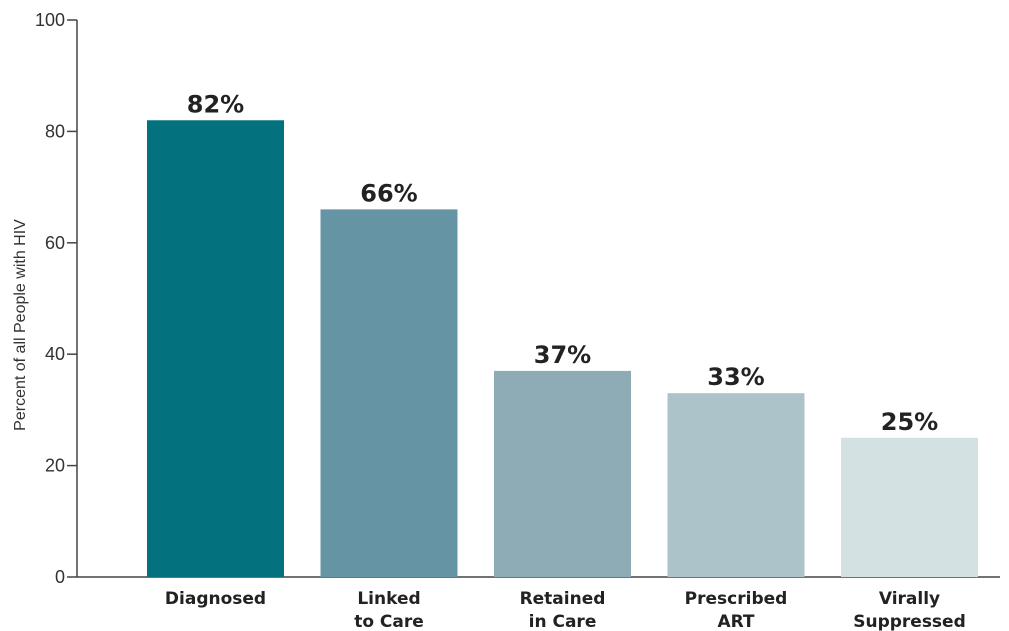 The width and height of the screenshot is (1009, 631). I want to click on y-tick-label: 0, so click(60, 577).